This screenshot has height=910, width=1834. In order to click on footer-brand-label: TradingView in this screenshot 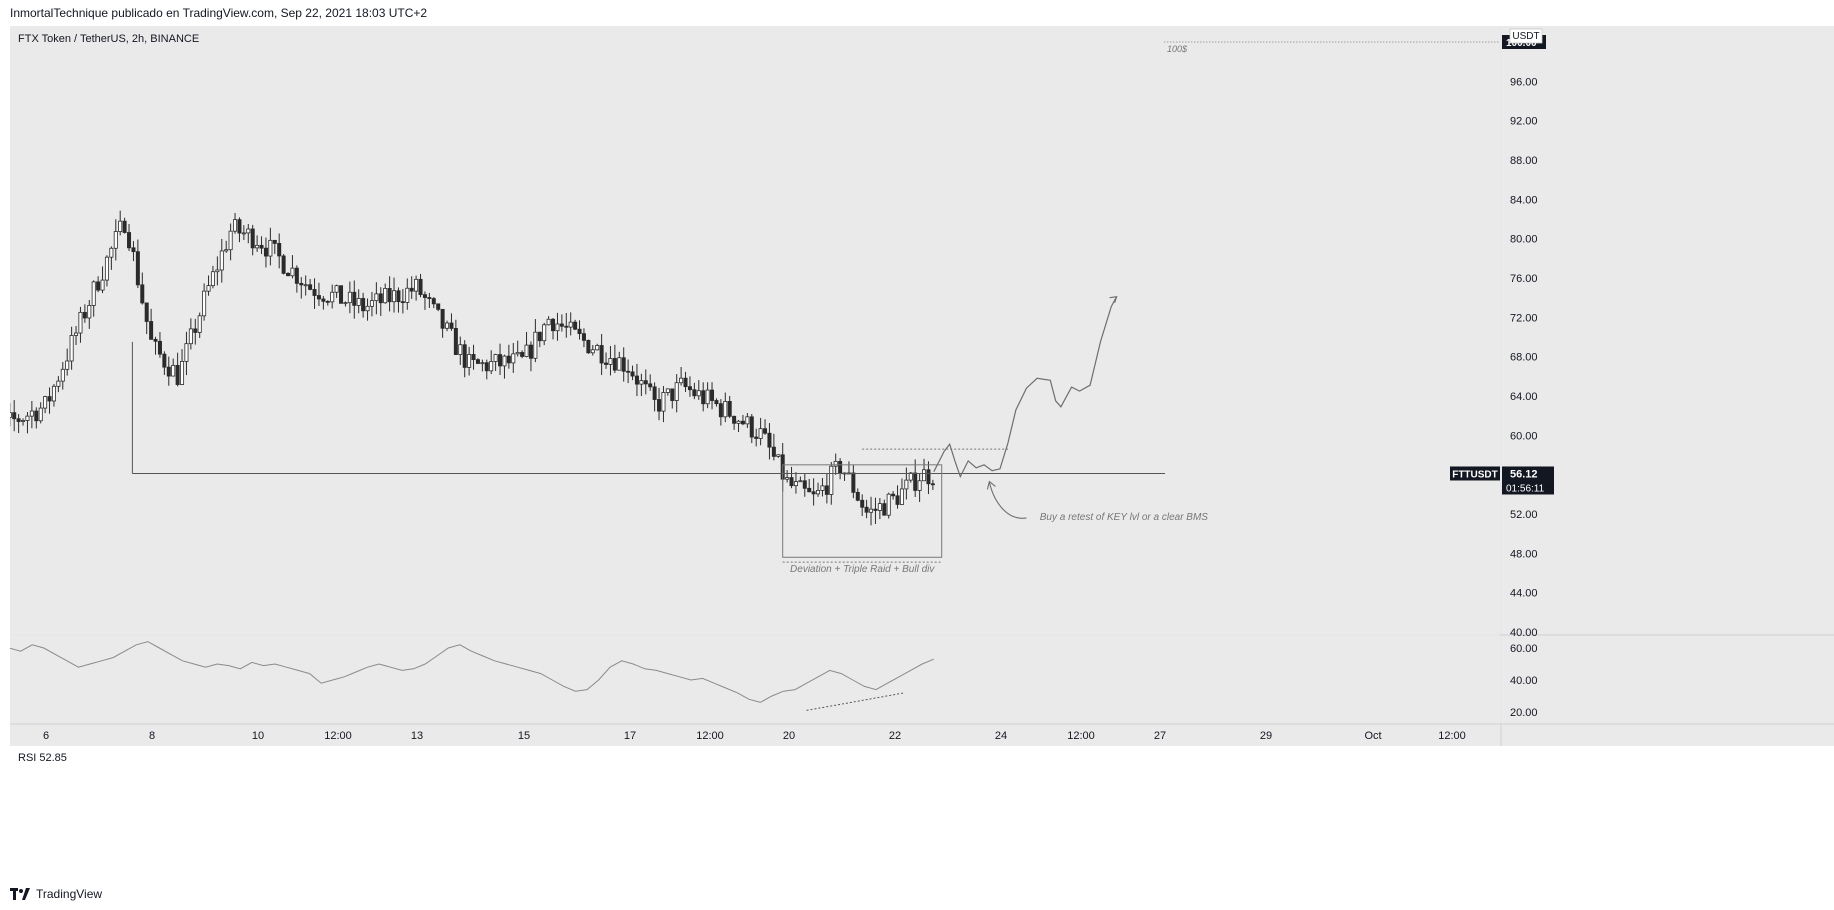, I will do `click(69, 894)`.